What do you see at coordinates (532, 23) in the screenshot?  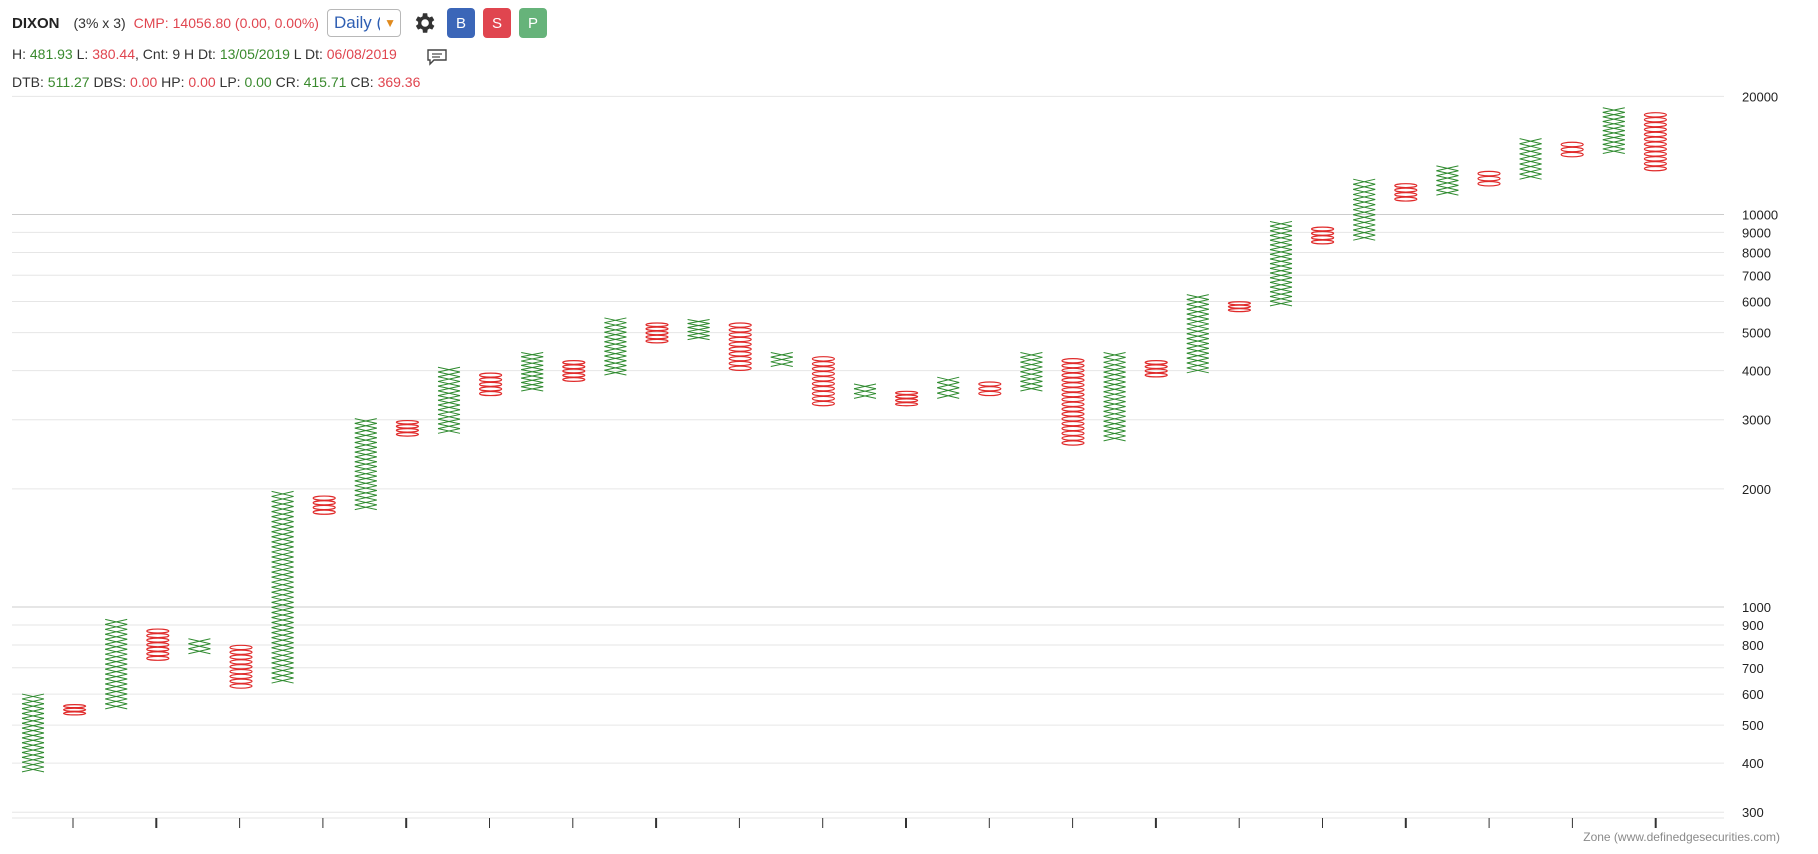 I see `portfolio-button: P` at bounding box center [532, 23].